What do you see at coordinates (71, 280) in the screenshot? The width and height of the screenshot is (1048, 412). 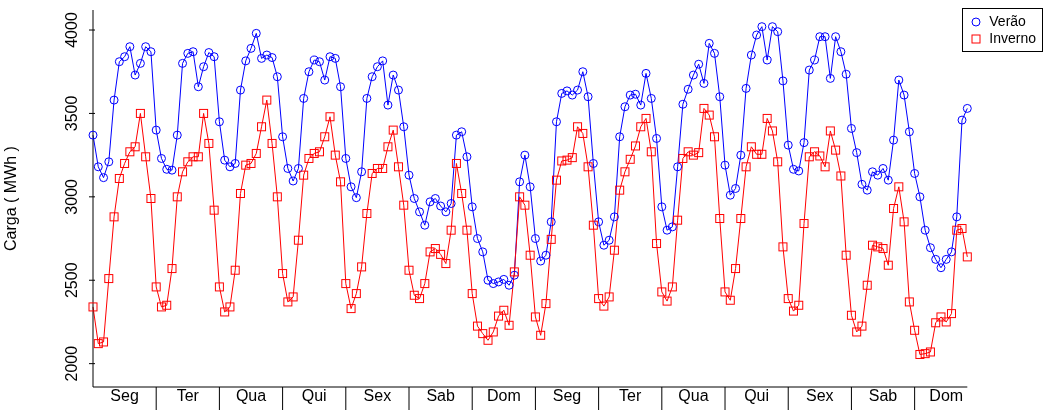 I see `y-tick-label: 2500` at bounding box center [71, 280].